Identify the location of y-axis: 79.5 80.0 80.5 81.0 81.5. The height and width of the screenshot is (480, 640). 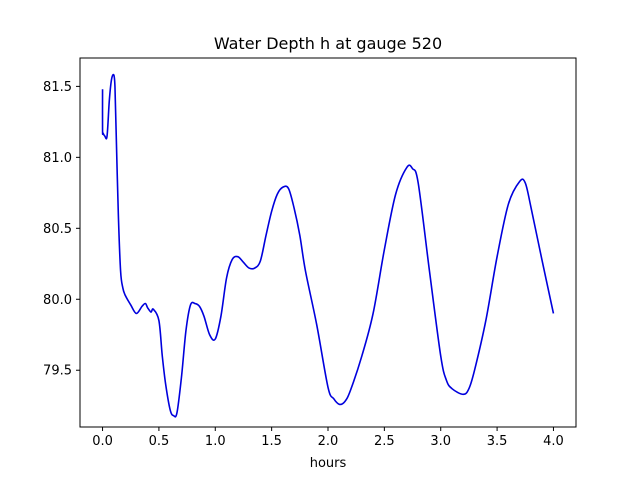
(61, 229).